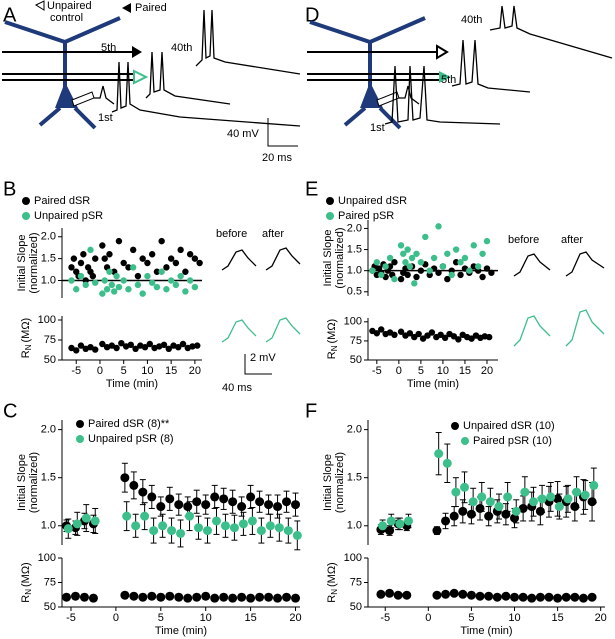 The width and height of the screenshot is (615, 639). Describe the element at coordinates (71, 618) in the screenshot. I see `x-tick-label: -5` at that location.